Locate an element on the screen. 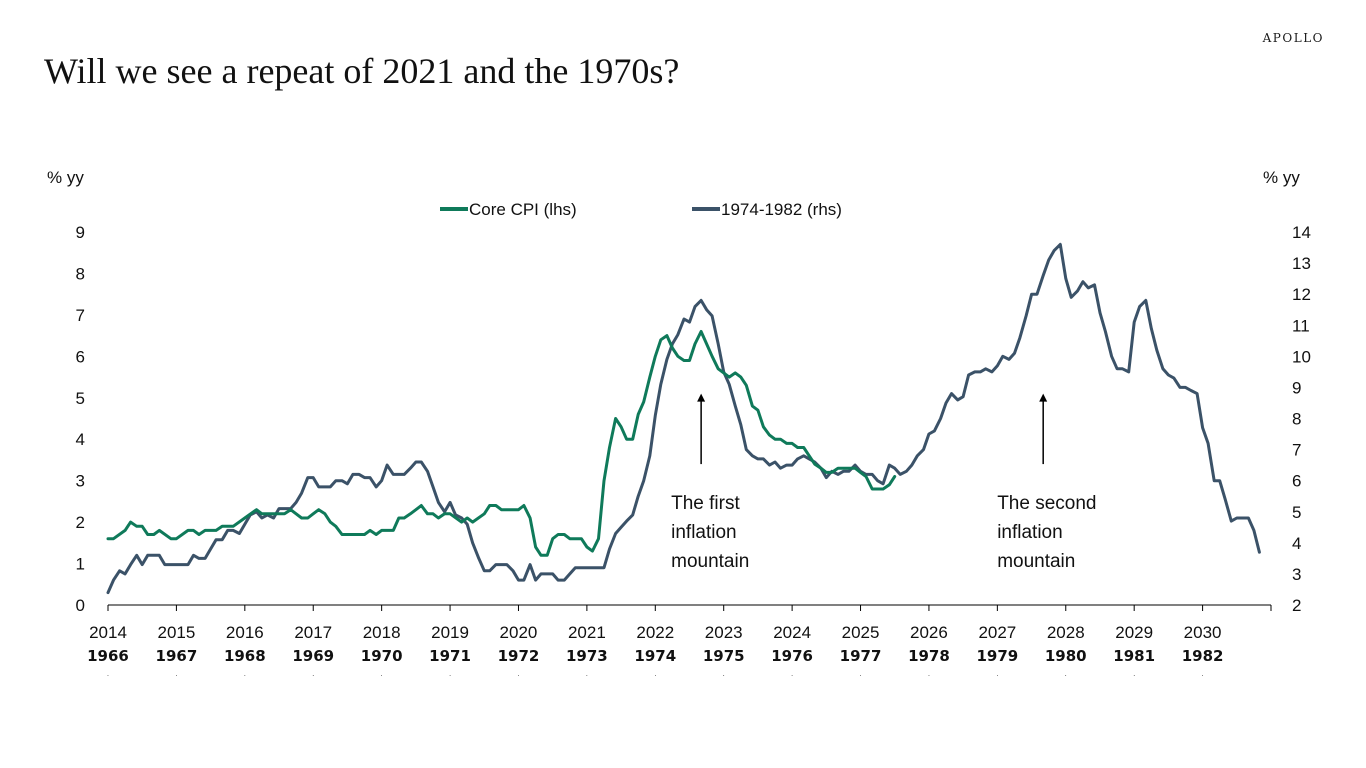 The width and height of the screenshot is (1366, 768). x-tick-label-bottom: 1982 is located at coordinates (1203, 656).